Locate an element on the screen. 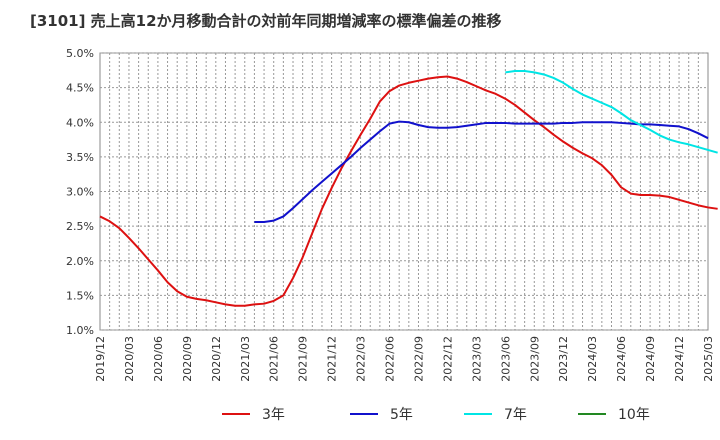 This screenshot has height=440, width=720. x-tick-label: 2019/12 is located at coordinates (100, 359).